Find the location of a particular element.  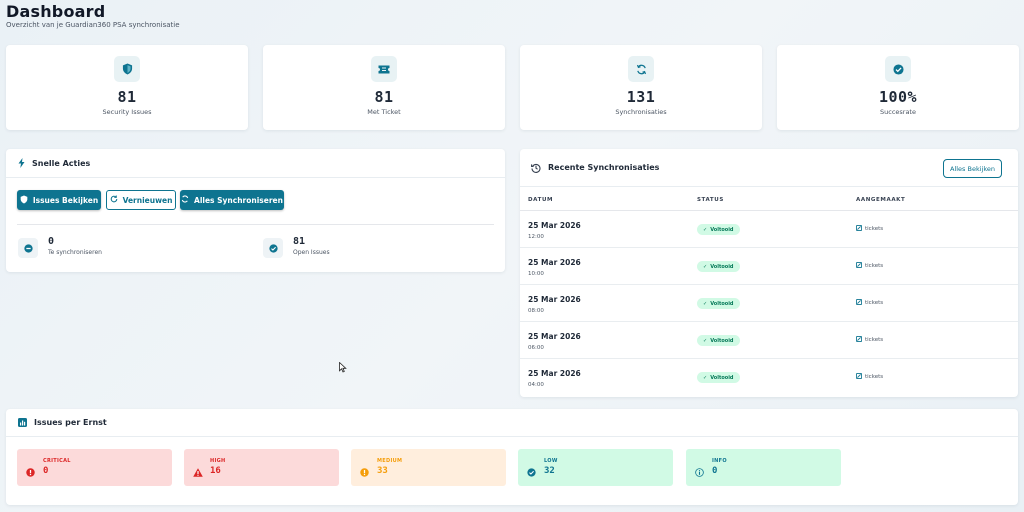

warning-icon is located at coordinates (198, 471).